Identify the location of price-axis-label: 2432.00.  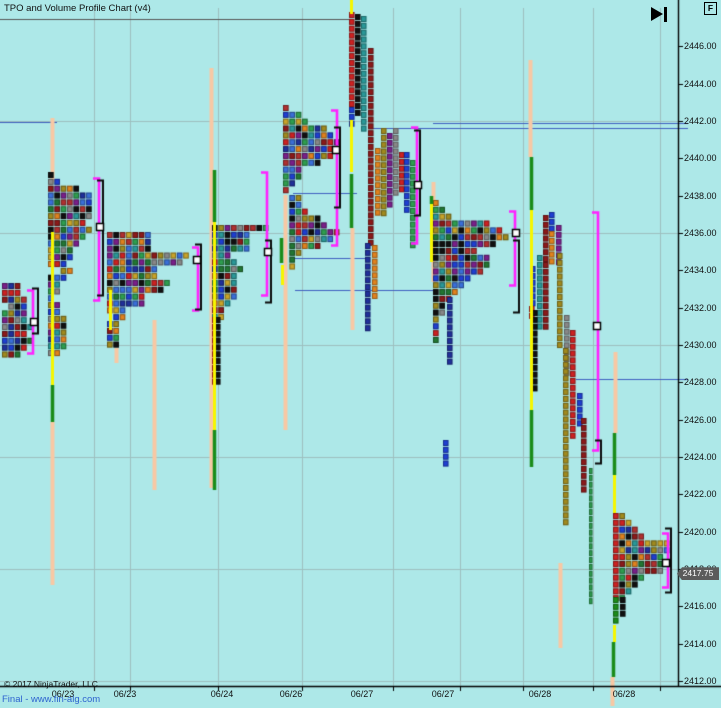
(700, 307).